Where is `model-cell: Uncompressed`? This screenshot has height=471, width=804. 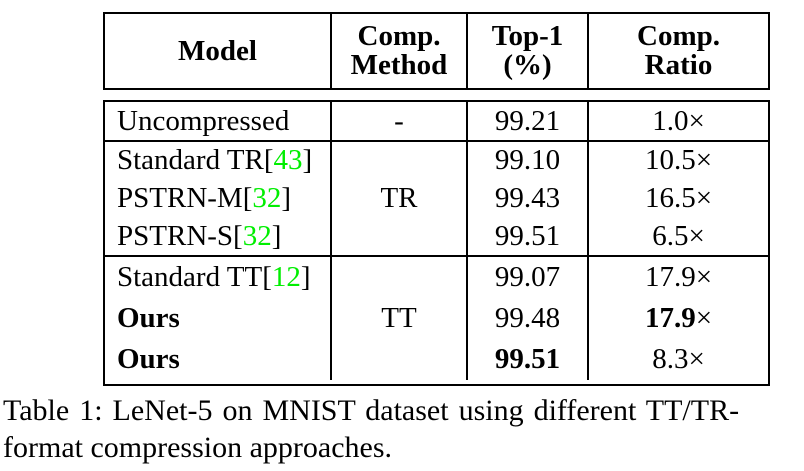
model-cell: Uncompressed is located at coordinates (218, 121).